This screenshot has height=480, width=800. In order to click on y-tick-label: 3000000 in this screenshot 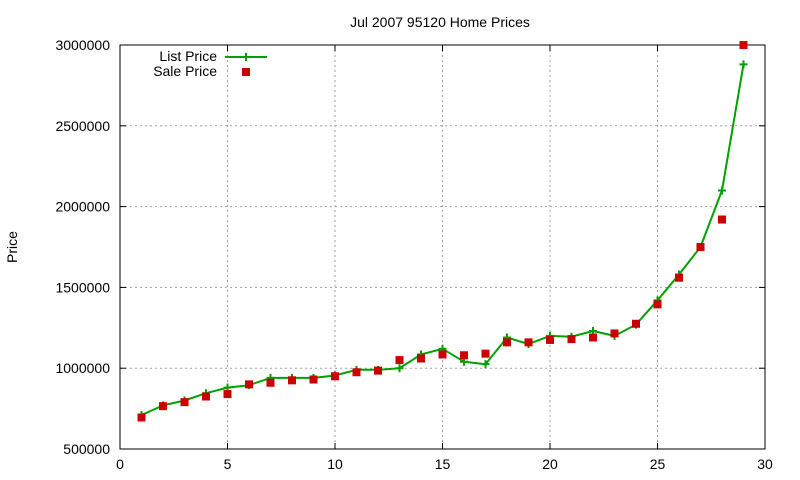, I will do `click(82, 45)`.